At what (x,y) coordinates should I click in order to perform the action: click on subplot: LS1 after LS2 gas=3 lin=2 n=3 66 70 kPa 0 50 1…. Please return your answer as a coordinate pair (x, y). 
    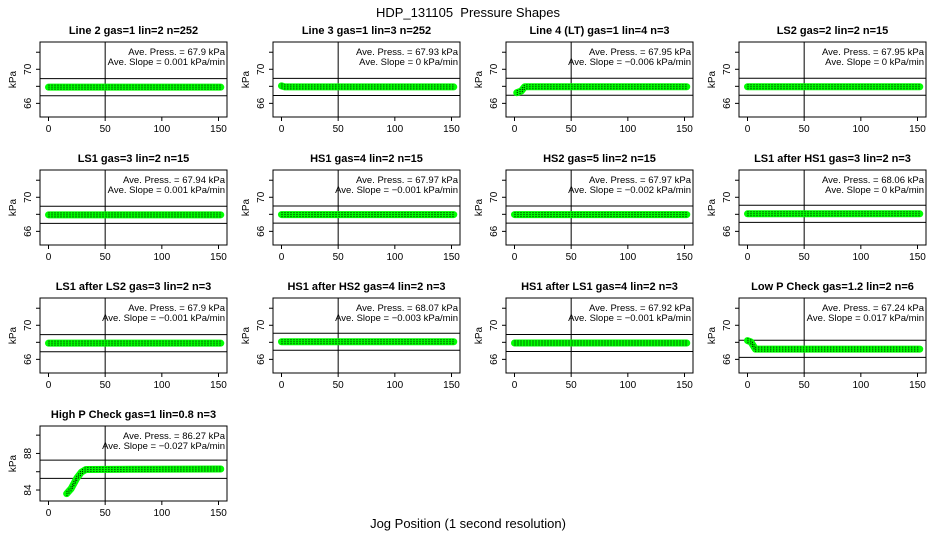
    Looking at the image, I should click on (118, 340).